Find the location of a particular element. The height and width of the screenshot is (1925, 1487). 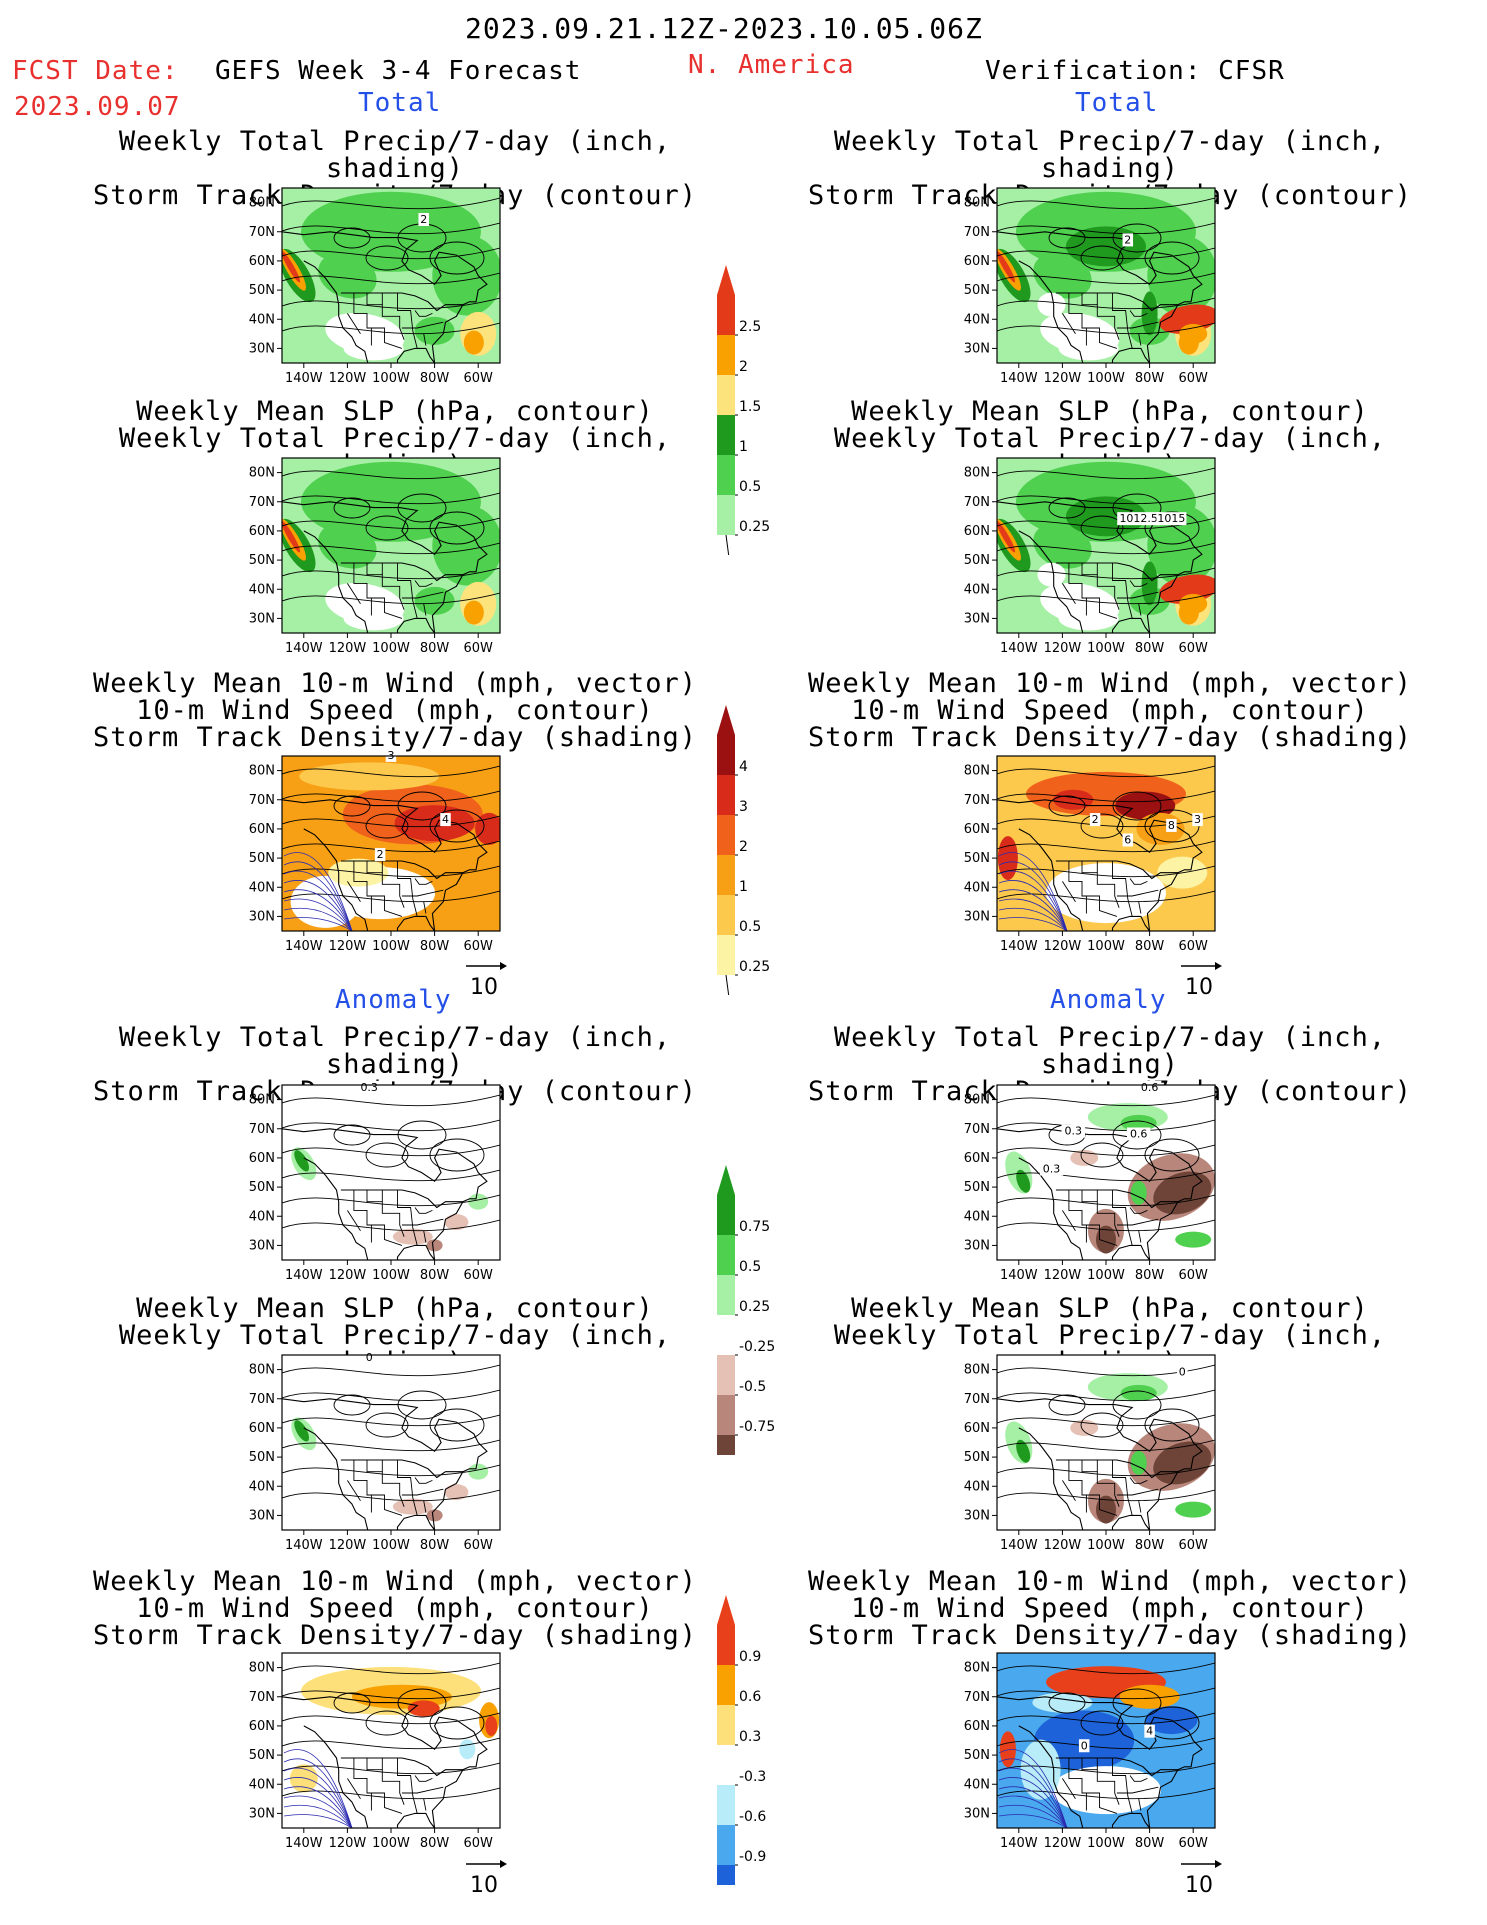

colorbar-label: 3 is located at coordinates (743, 807).